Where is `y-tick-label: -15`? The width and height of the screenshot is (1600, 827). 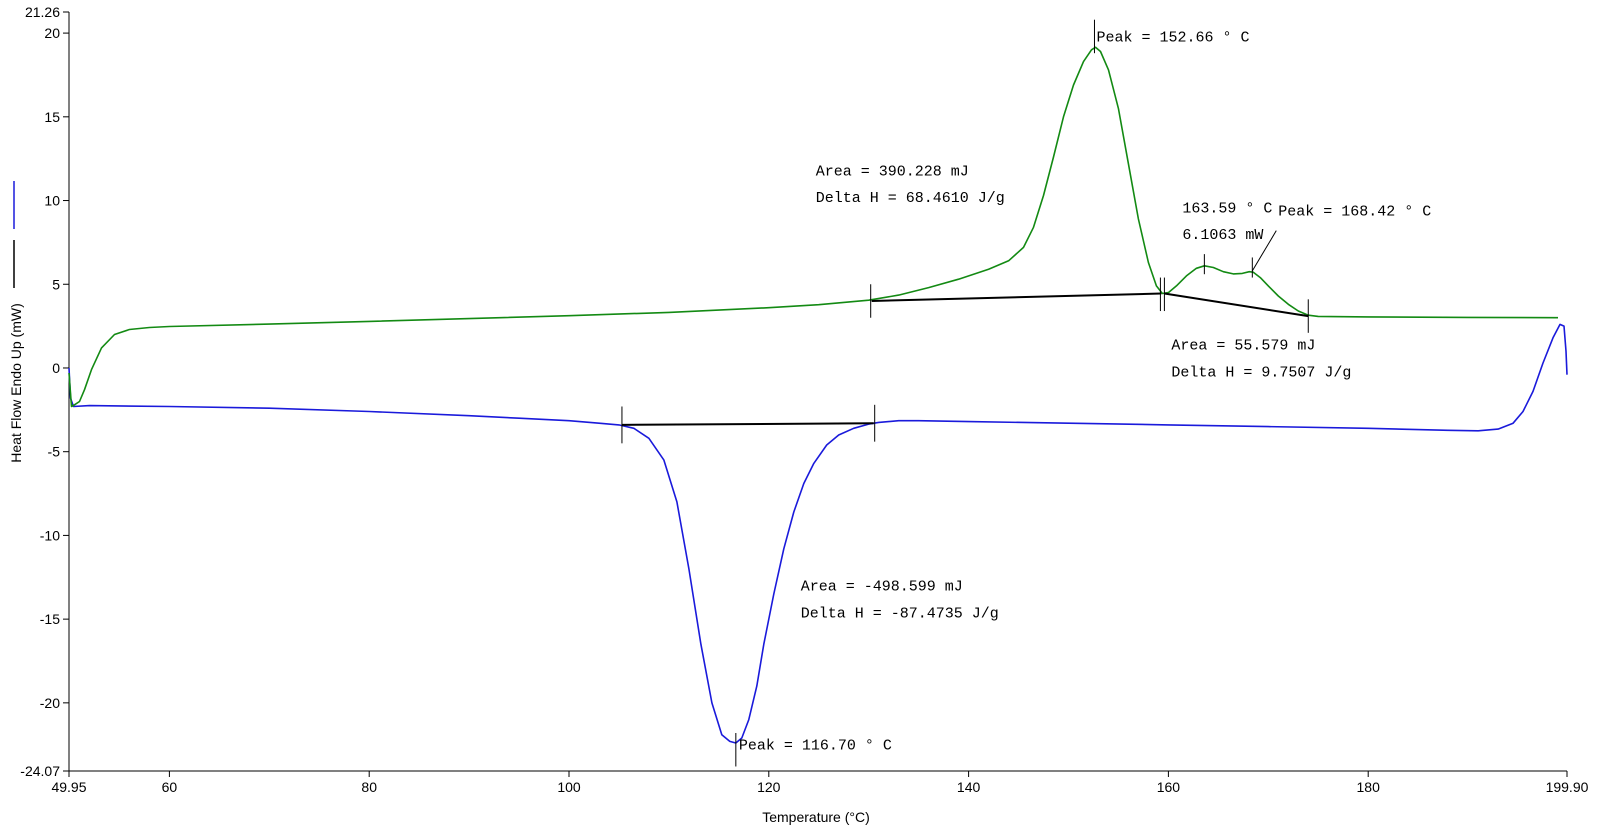
y-tick-label: -15 is located at coordinates (50, 619).